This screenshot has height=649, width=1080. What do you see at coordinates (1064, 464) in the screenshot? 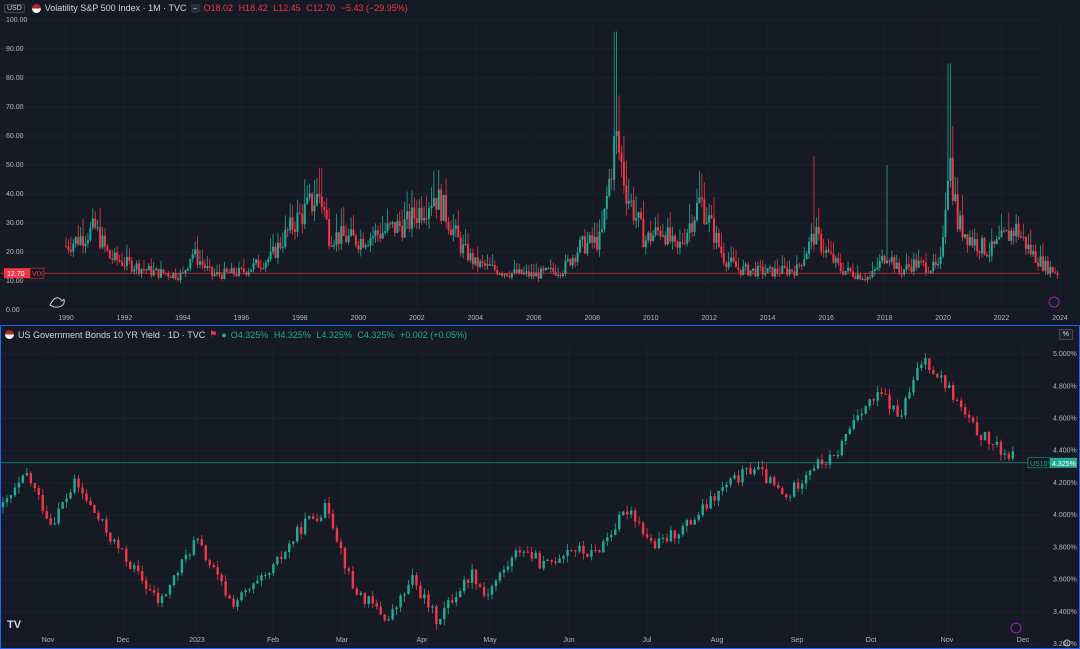
I see `us10y-price-label: 4.325%` at bounding box center [1064, 464].